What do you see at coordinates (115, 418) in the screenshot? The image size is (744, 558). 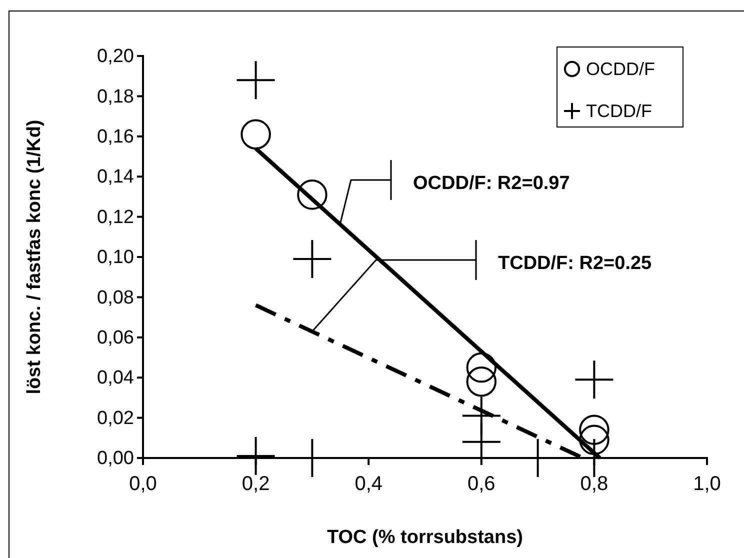 I see `y-tick-label: 0,02` at bounding box center [115, 418].